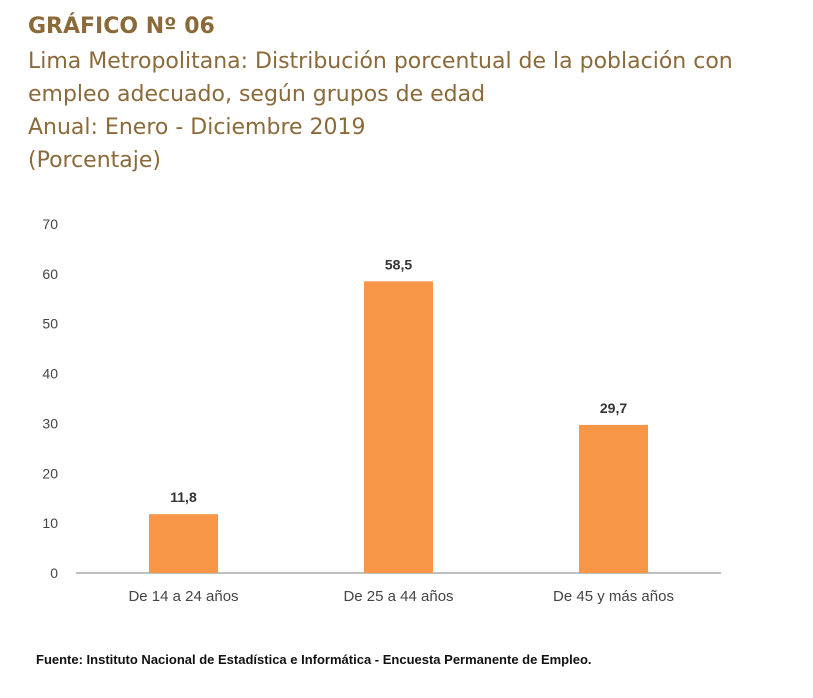  Describe the element at coordinates (121, 26) in the screenshot. I see `chart-number-heading: GRÁFICO Nº 06` at that location.